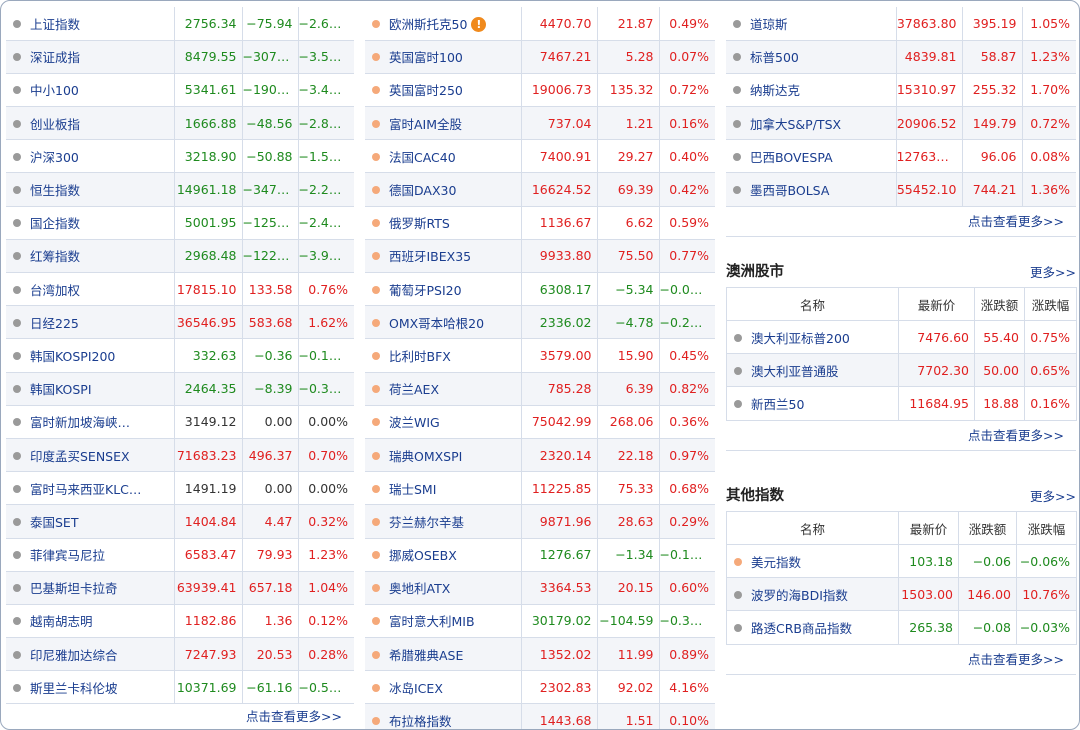 This screenshot has width=1080, height=730. Describe the element at coordinates (426, 124) in the screenshot. I see `index-name: 富时AIM全股` at that location.